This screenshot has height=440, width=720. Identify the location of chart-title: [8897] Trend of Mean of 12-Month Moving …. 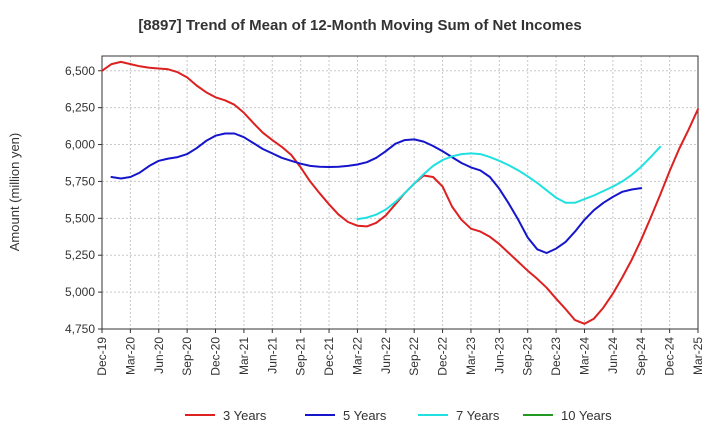
(359, 25).